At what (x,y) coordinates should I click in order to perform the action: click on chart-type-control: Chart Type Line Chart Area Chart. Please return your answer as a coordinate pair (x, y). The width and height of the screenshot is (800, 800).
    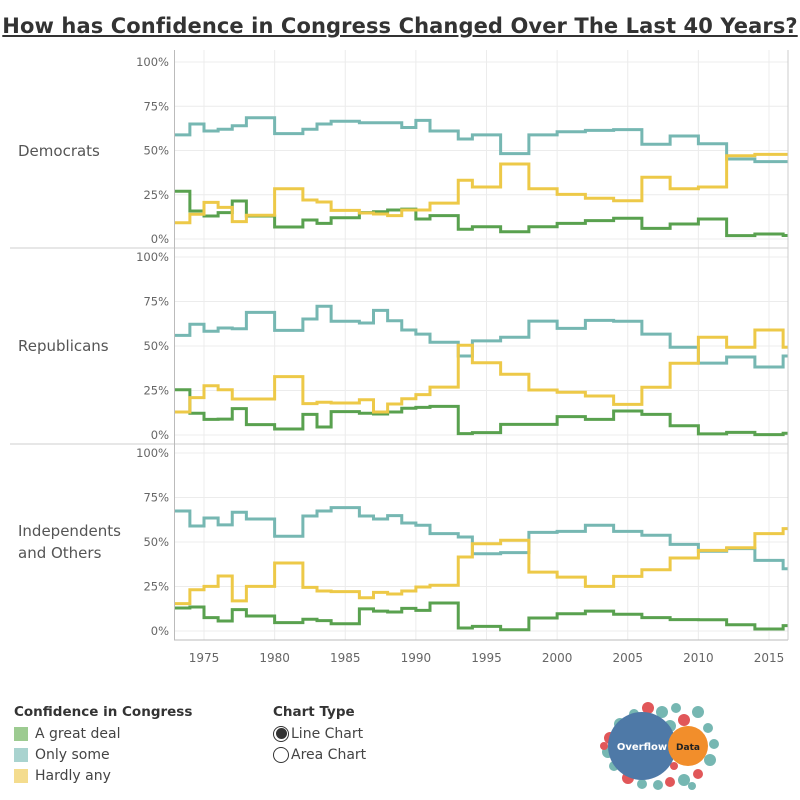
    Looking at the image, I should click on (319, 734).